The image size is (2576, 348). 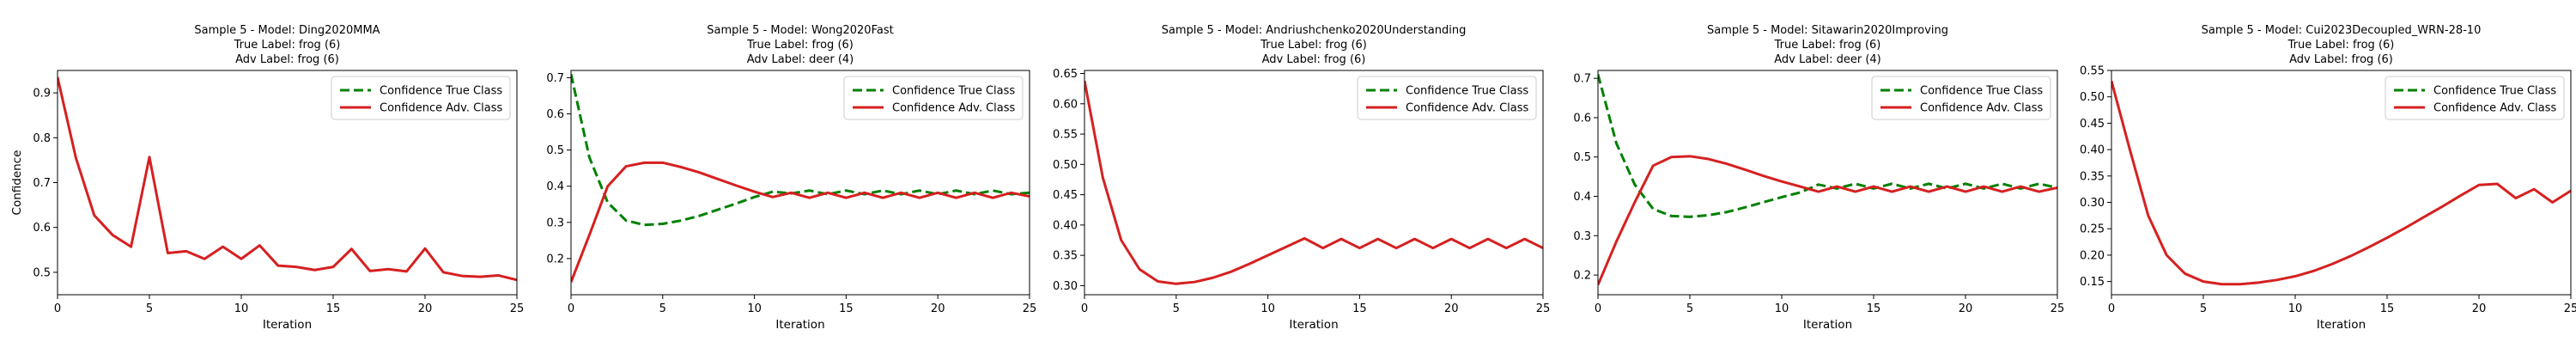 What do you see at coordinates (555, 223) in the screenshot?
I see `y-tick-label: 0.3` at bounding box center [555, 223].